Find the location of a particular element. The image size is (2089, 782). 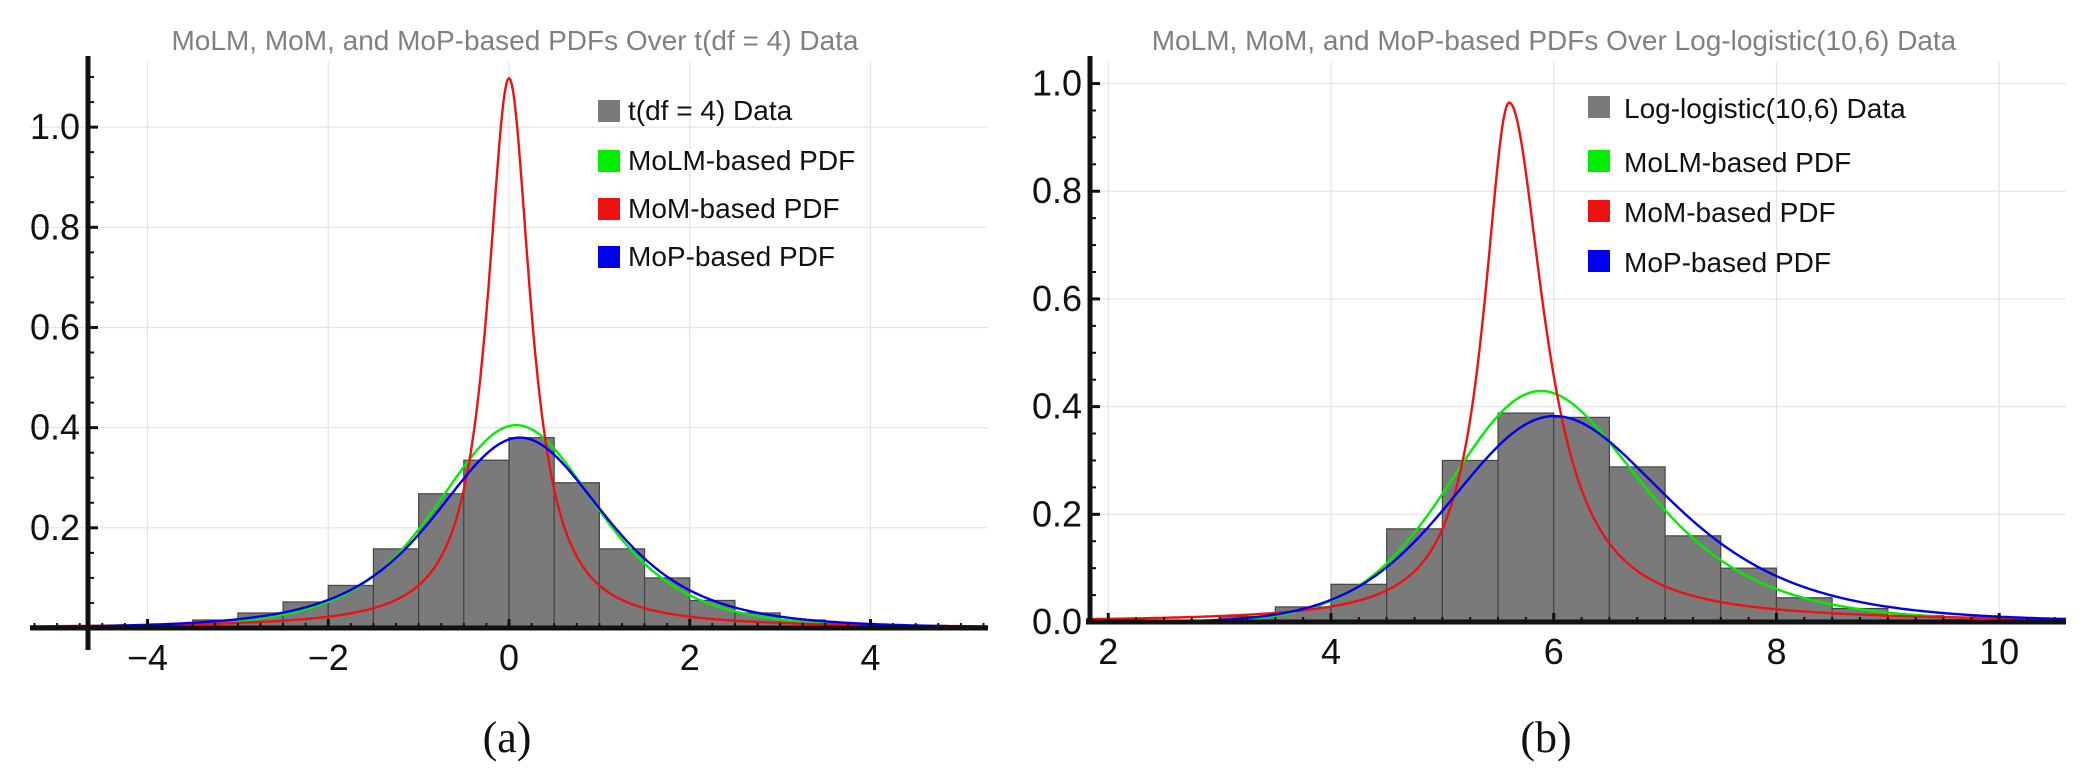

caption-a: (a) is located at coordinates (507, 737).